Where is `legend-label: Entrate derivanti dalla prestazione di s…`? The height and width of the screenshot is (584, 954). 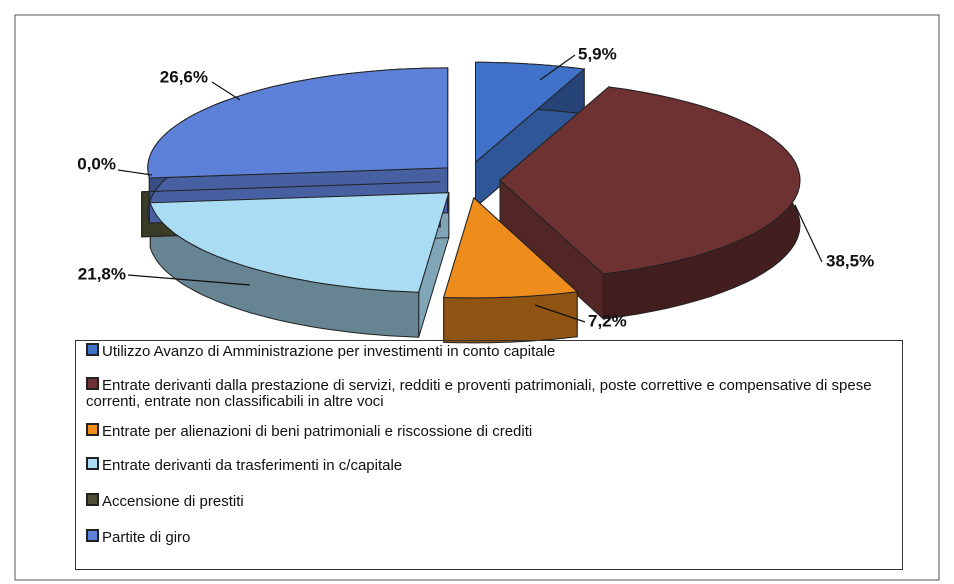 legend-label: Entrate derivanti dalla prestazione di s… is located at coordinates (479, 393).